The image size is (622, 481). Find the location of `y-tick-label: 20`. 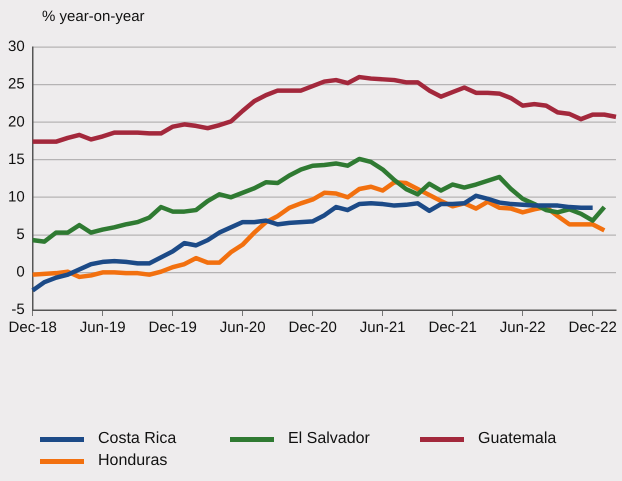

y-tick-label: 20 is located at coordinates (16, 121).